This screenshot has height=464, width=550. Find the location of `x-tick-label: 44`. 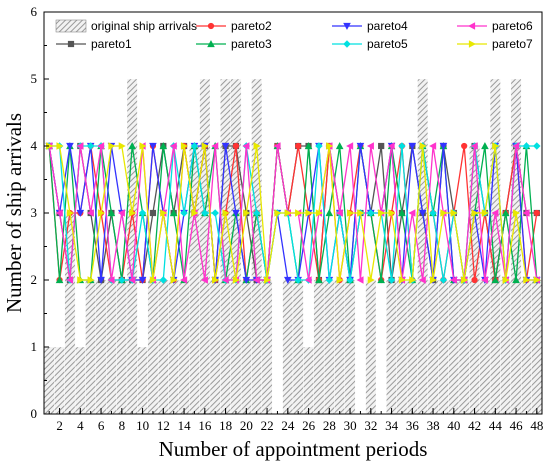

x-tick-label: 44 is located at coordinates (496, 425).